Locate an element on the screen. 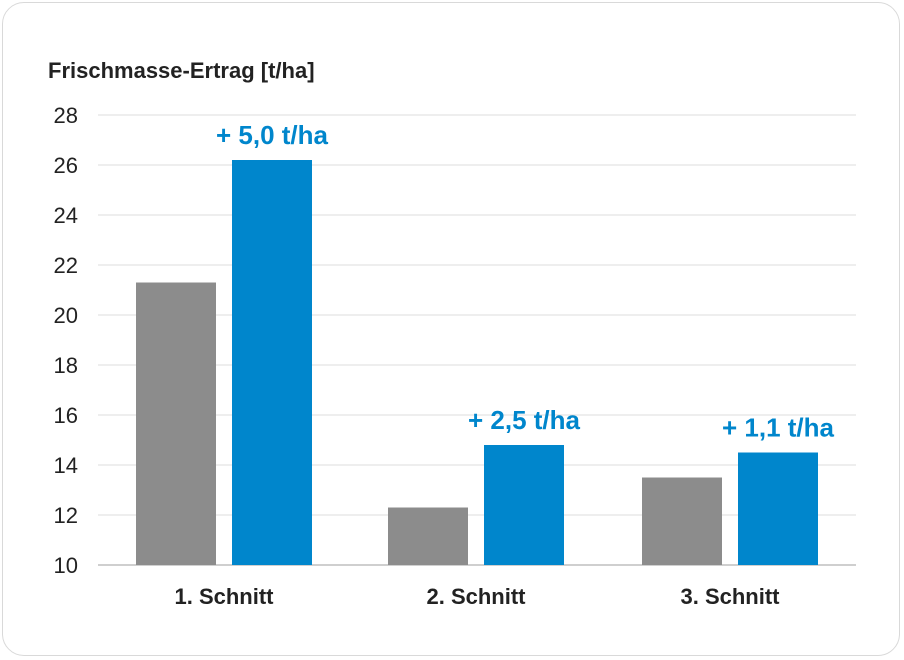 The width and height of the screenshot is (904, 660). y-tick-label: 14 is located at coordinates (66, 465).